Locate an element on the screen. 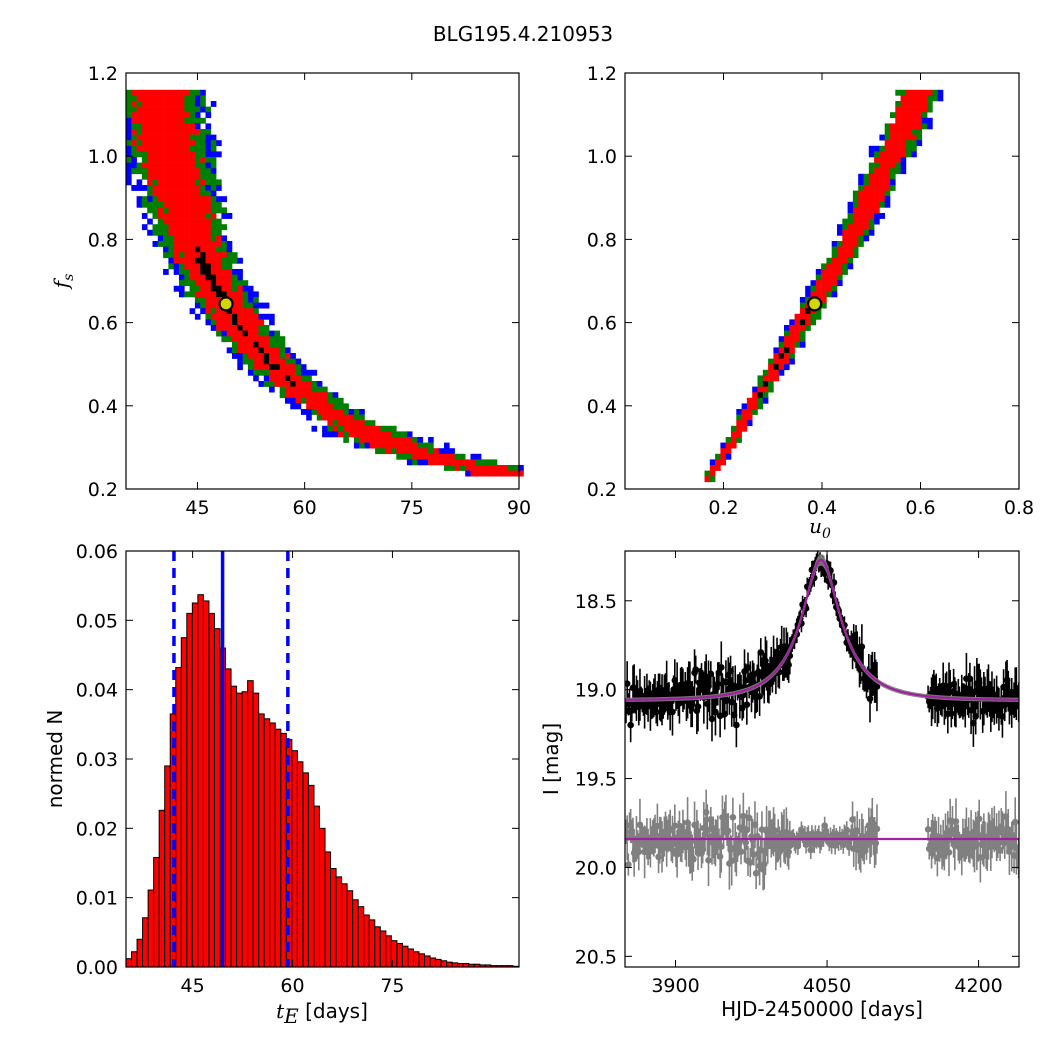 This screenshot has width=1050, height=1050. y-tick-label: 0.03 is located at coordinates (97, 760).